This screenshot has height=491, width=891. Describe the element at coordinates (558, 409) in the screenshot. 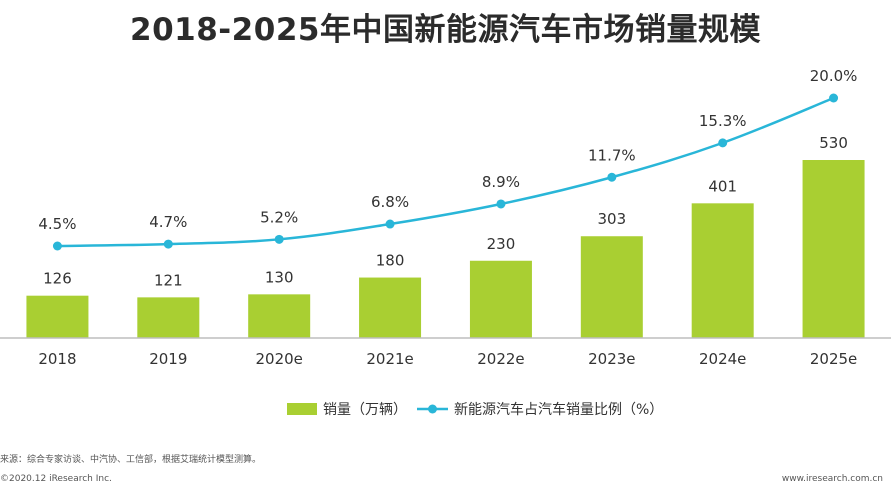

I see `legend-line-label: 新能源汽车占汽车销量比例（%）` at that location.